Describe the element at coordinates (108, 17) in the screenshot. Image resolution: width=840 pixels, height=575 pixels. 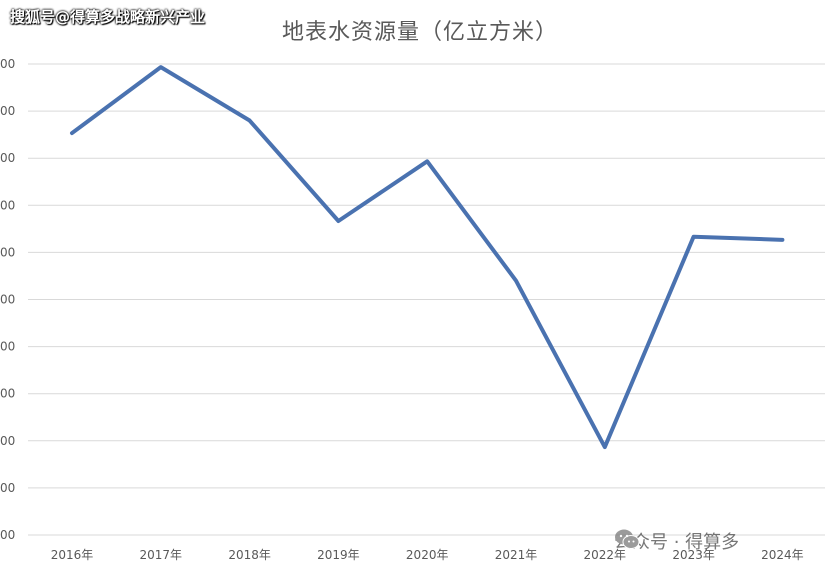
I see `watermark-top: 搜狐号@得算多战略新兴产业` at that location.